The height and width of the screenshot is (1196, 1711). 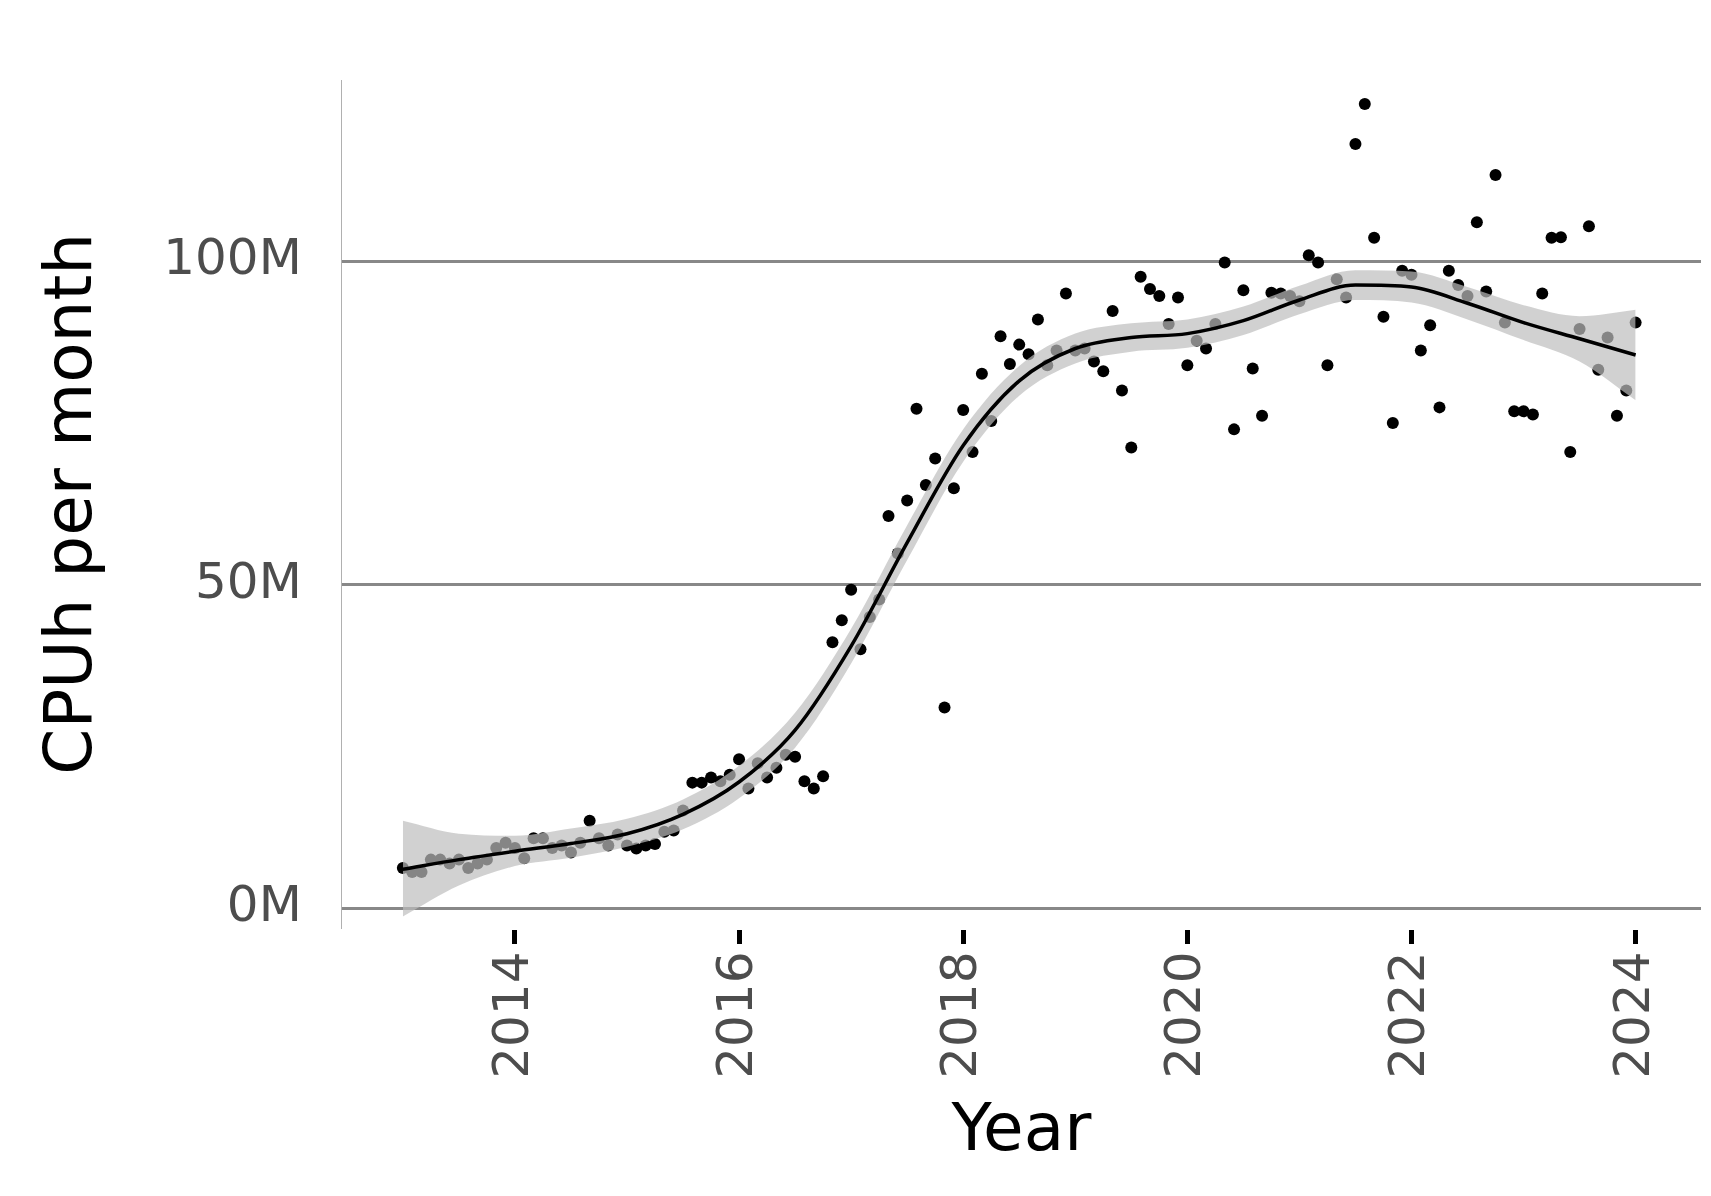 I want to click on x-tick-label: 2014, so click(x=510, y=1015).